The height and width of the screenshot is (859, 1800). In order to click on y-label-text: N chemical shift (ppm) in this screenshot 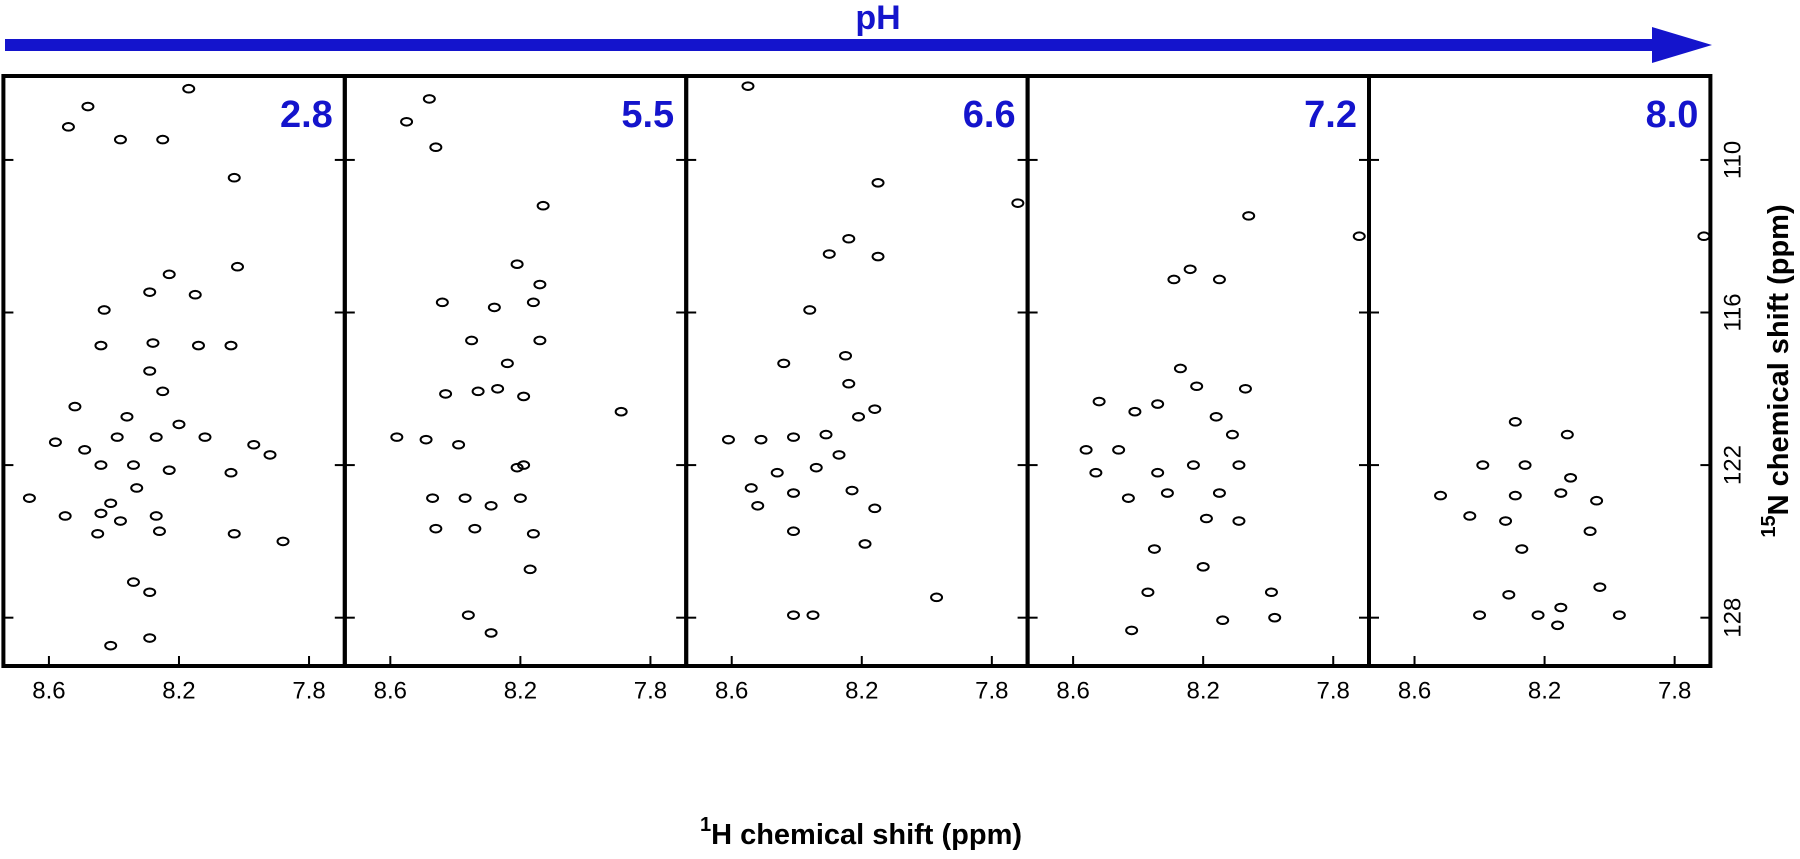, I will do `click(1779, 359)`.